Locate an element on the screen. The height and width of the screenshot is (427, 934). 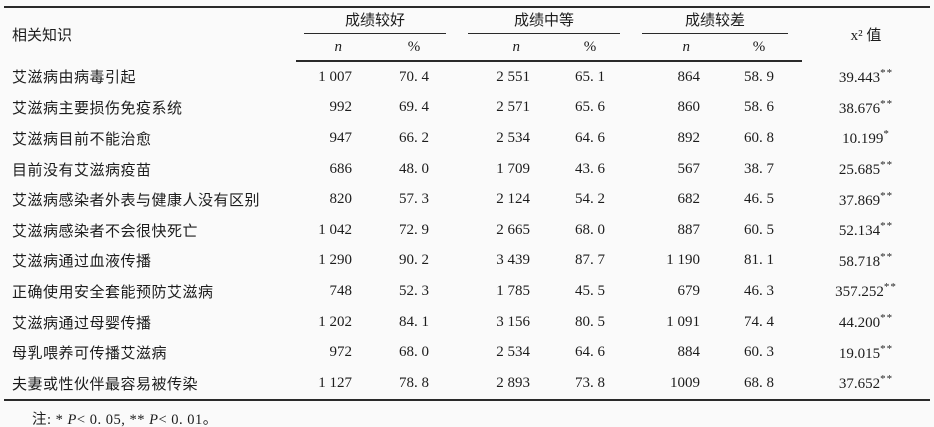
good-n-value: 992 is located at coordinates (341, 107).